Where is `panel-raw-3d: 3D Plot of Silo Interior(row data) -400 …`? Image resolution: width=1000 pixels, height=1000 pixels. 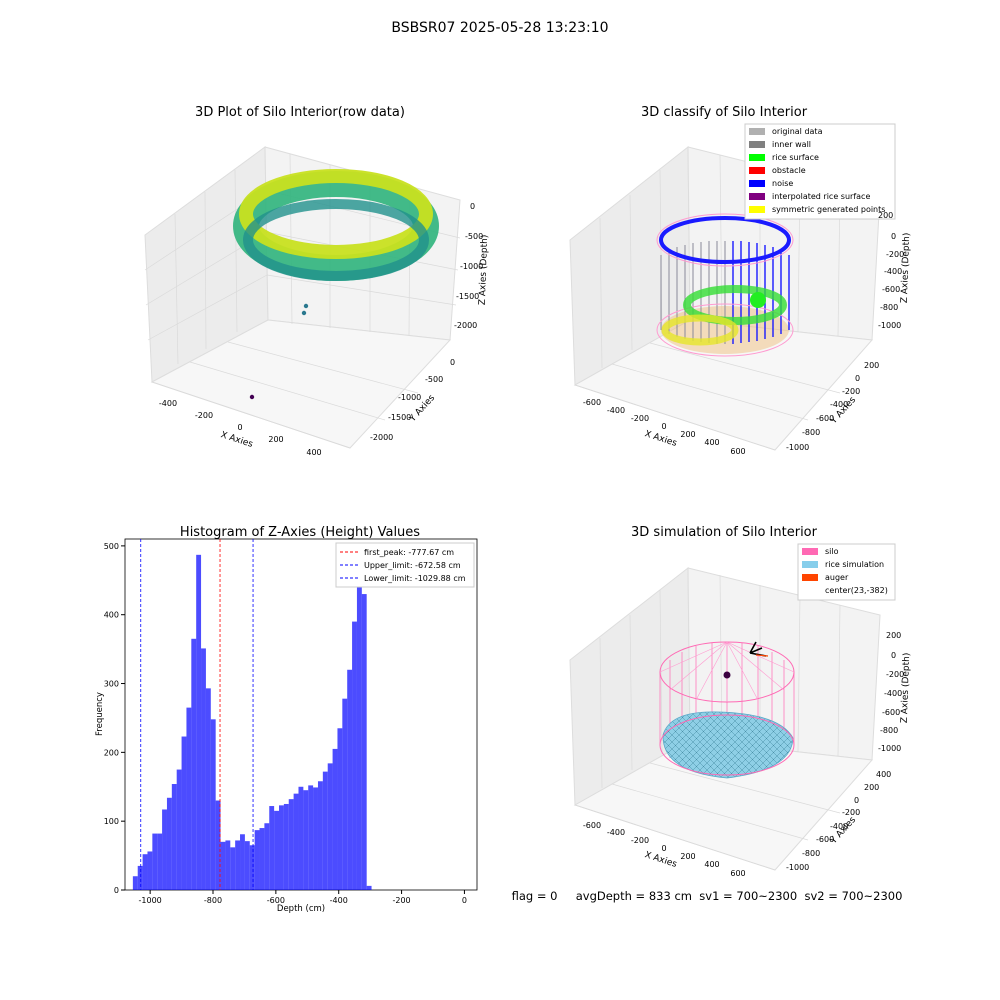 panel-raw-3d: 3D Plot of Silo Interior(row data) -400 … is located at coordinates (317, 281).